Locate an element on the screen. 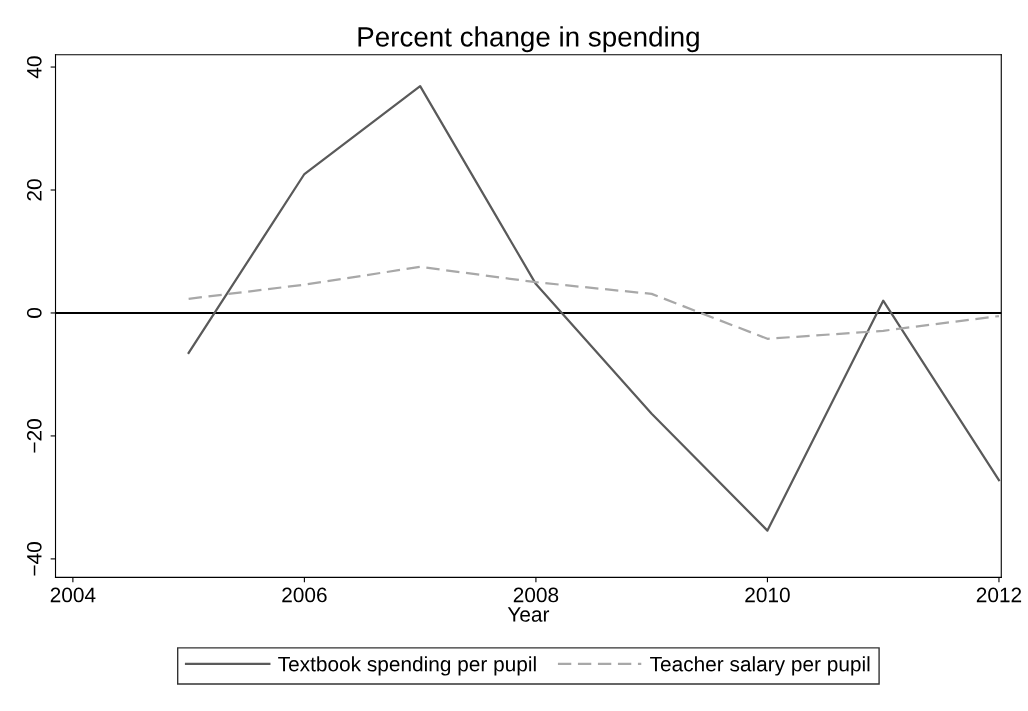  x-axis-title: Year is located at coordinates (528, 614).